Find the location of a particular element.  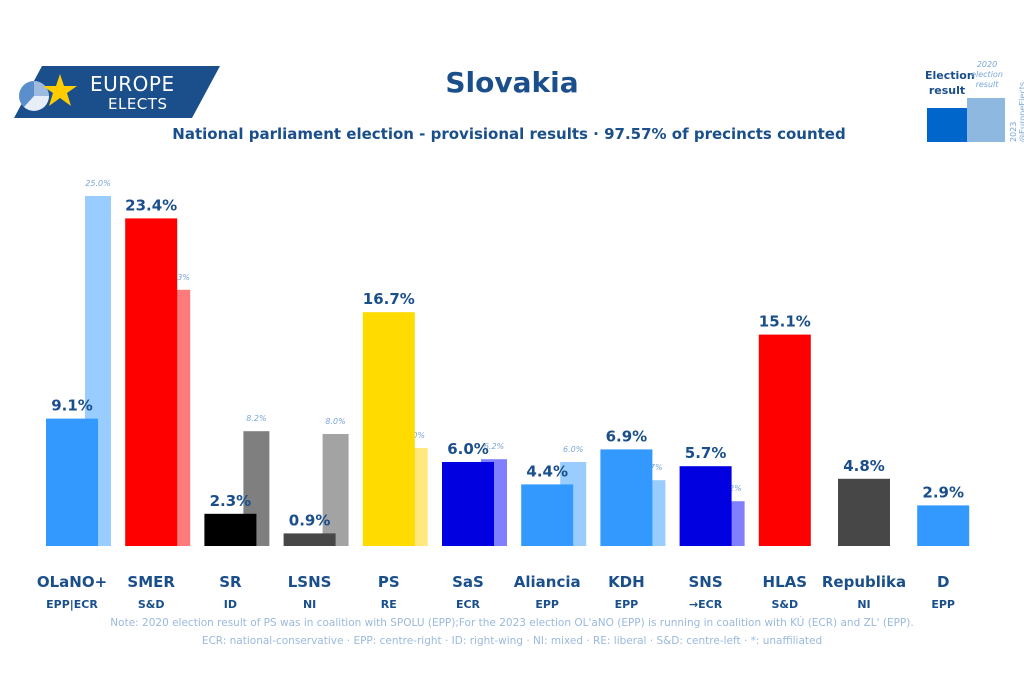

europe-elects-logo is located at coordinates (117, 92).